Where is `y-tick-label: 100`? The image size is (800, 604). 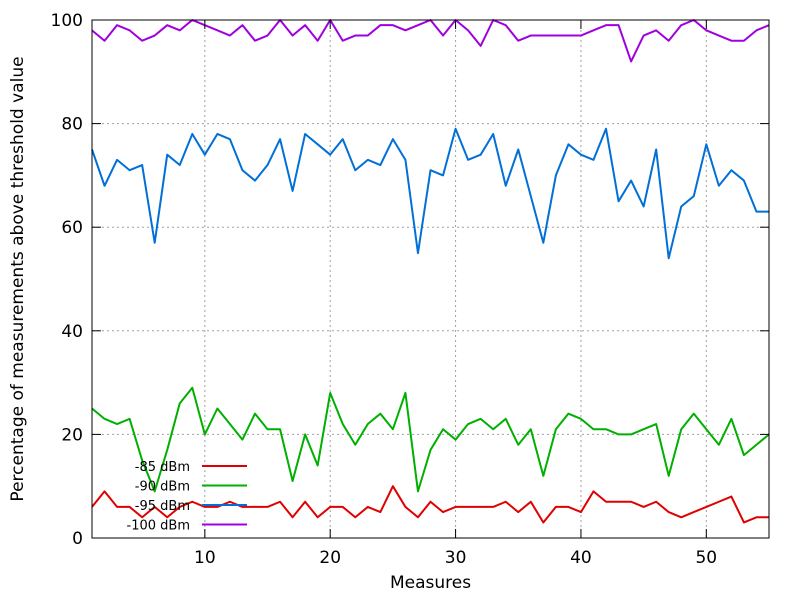 y-tick-label: 100 is located at coordinates (67, 21).